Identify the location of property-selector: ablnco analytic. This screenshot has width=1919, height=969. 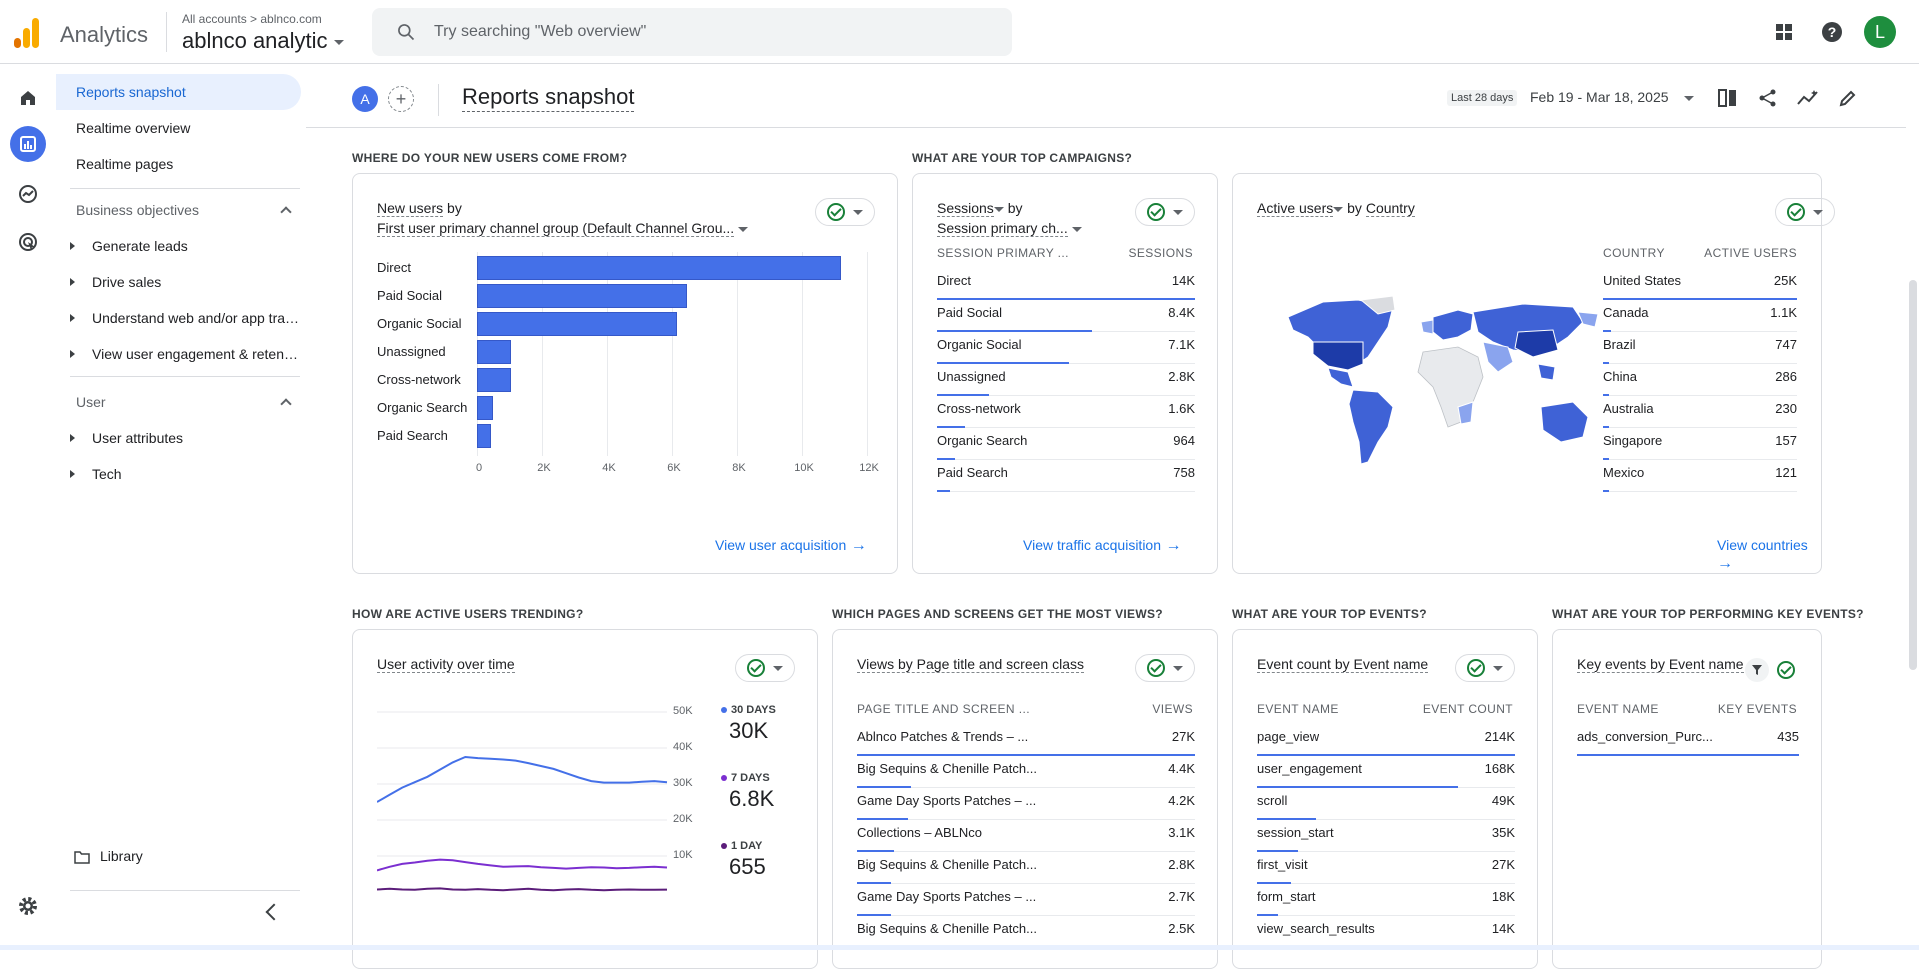
(263, 41).